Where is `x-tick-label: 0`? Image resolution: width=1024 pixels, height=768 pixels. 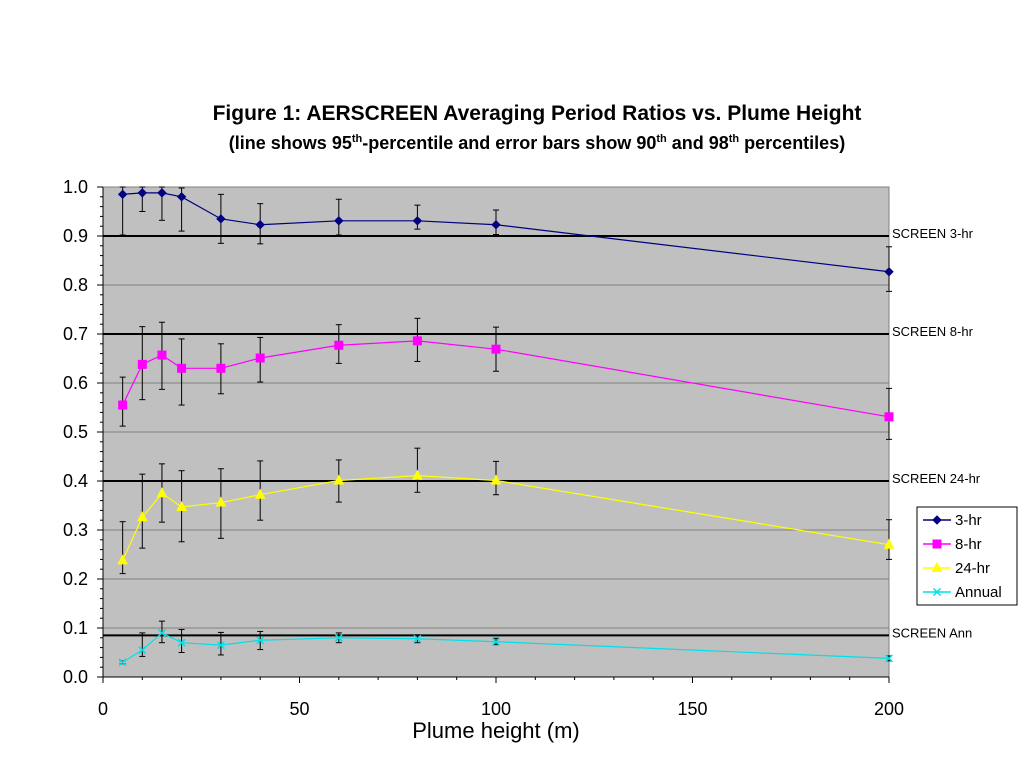 x-tick-label: 0 is located at coordinates (103, 709).